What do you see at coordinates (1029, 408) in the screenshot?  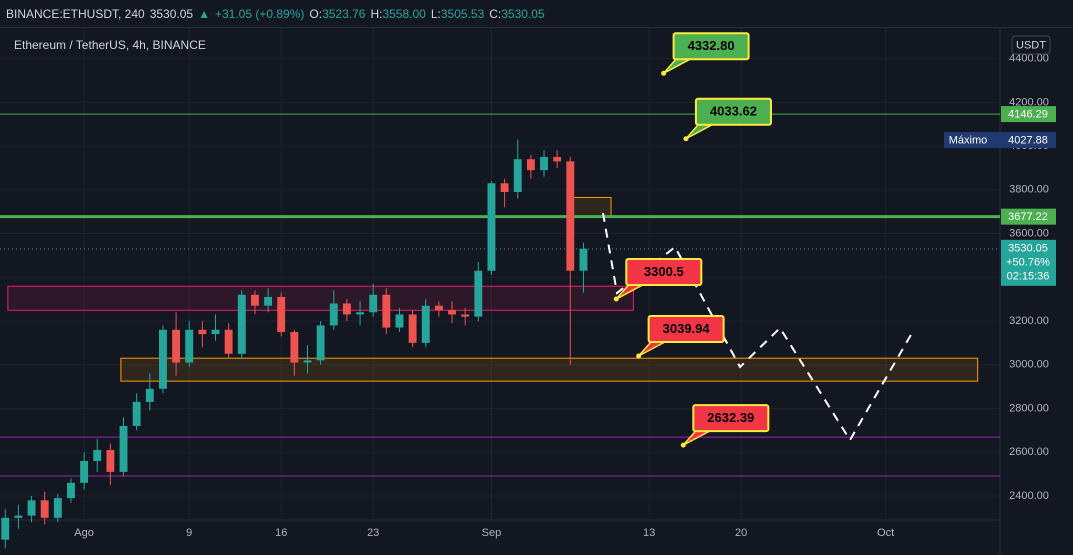 I see `y-tick-label: 2800.00` at bounding box center [1029, 408].